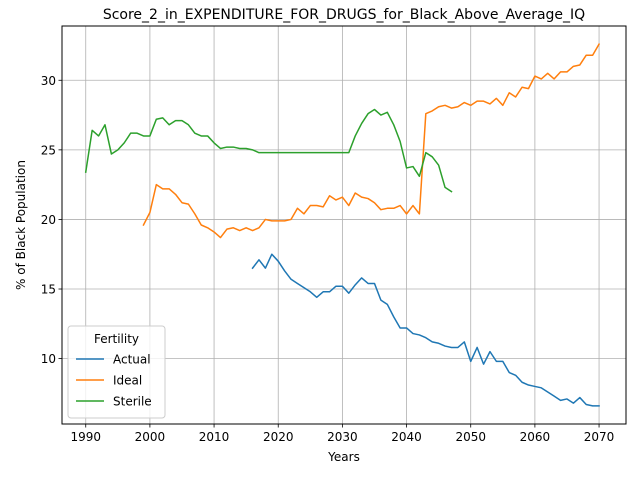  What do you see at coordinates (85, 437) in the screenshot?
I see `x-tick-label: 1990` at bounding box center [85, 437].